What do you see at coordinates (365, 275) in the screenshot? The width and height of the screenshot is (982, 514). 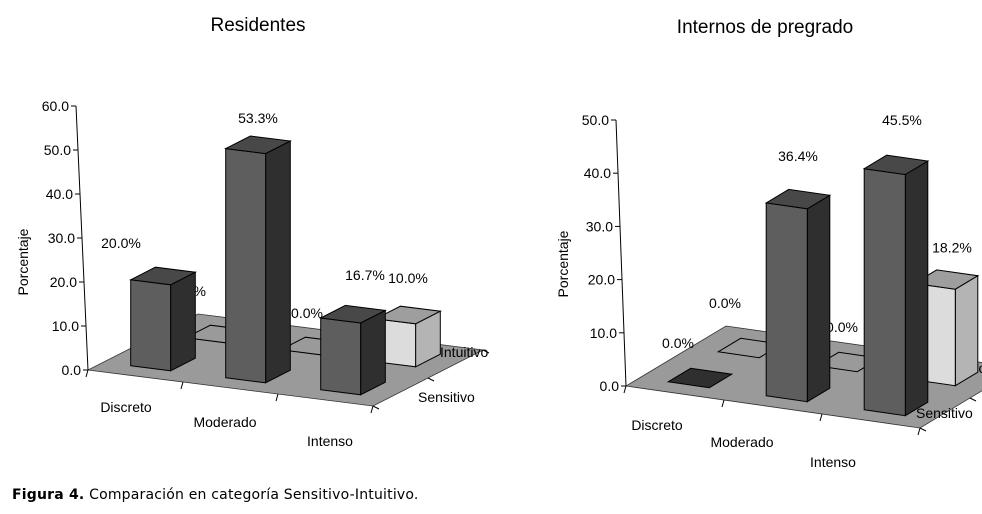 I see `data-label: 16.7%` at bounding box center [365, 275].